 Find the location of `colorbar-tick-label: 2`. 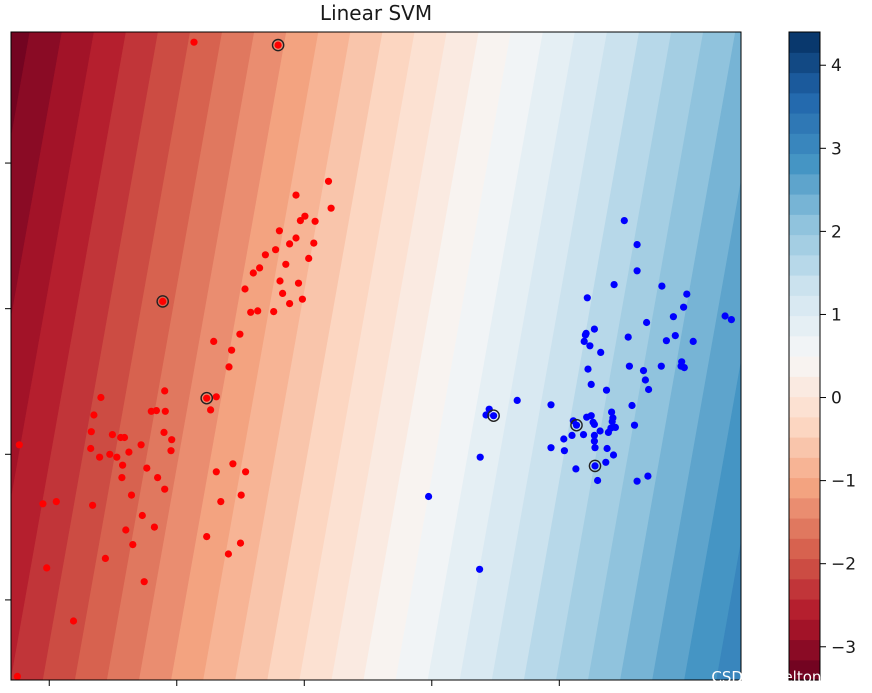

colorbar-tick-label: 2 is located at coordinates (836, 232).